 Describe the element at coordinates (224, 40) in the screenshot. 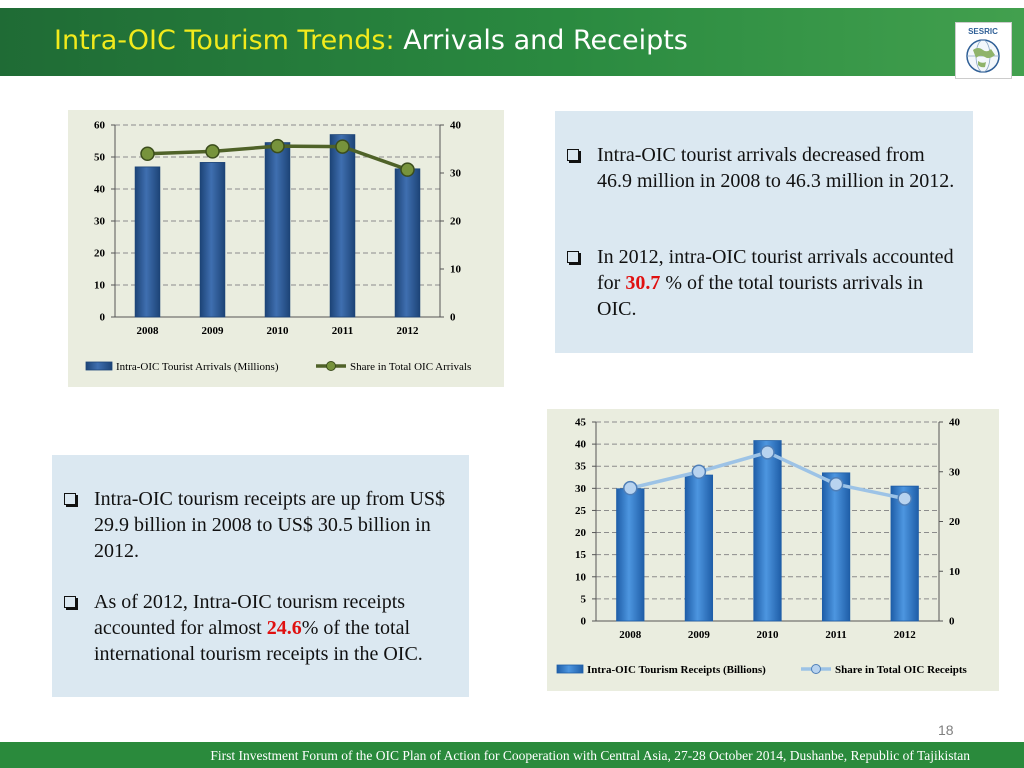

I see `slide-title-part1: Intra-OIC Tourism Trends:` at that location.